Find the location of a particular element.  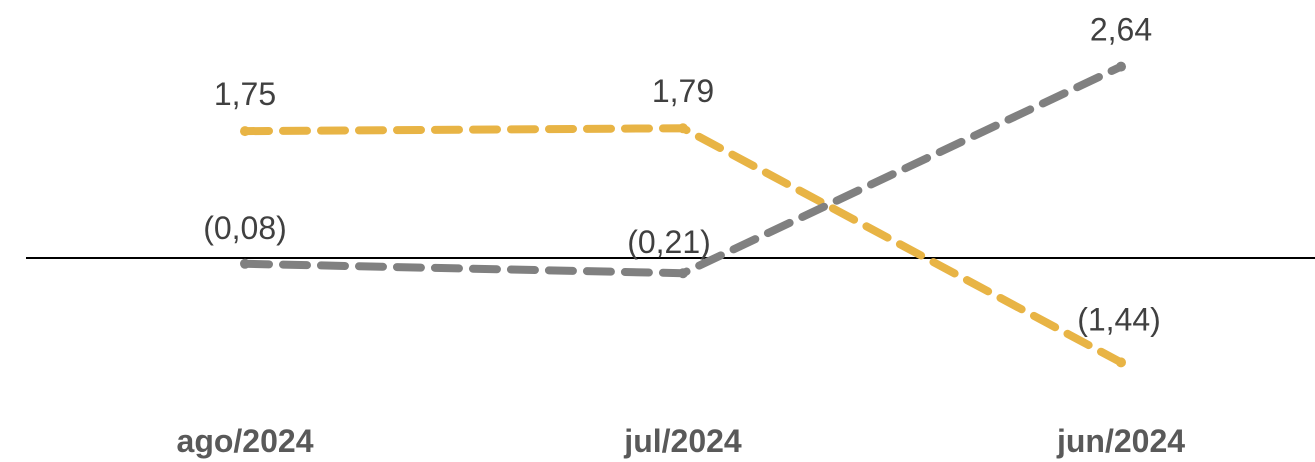

category-label-1: jul/2024 is located at coordinates (682, 441).